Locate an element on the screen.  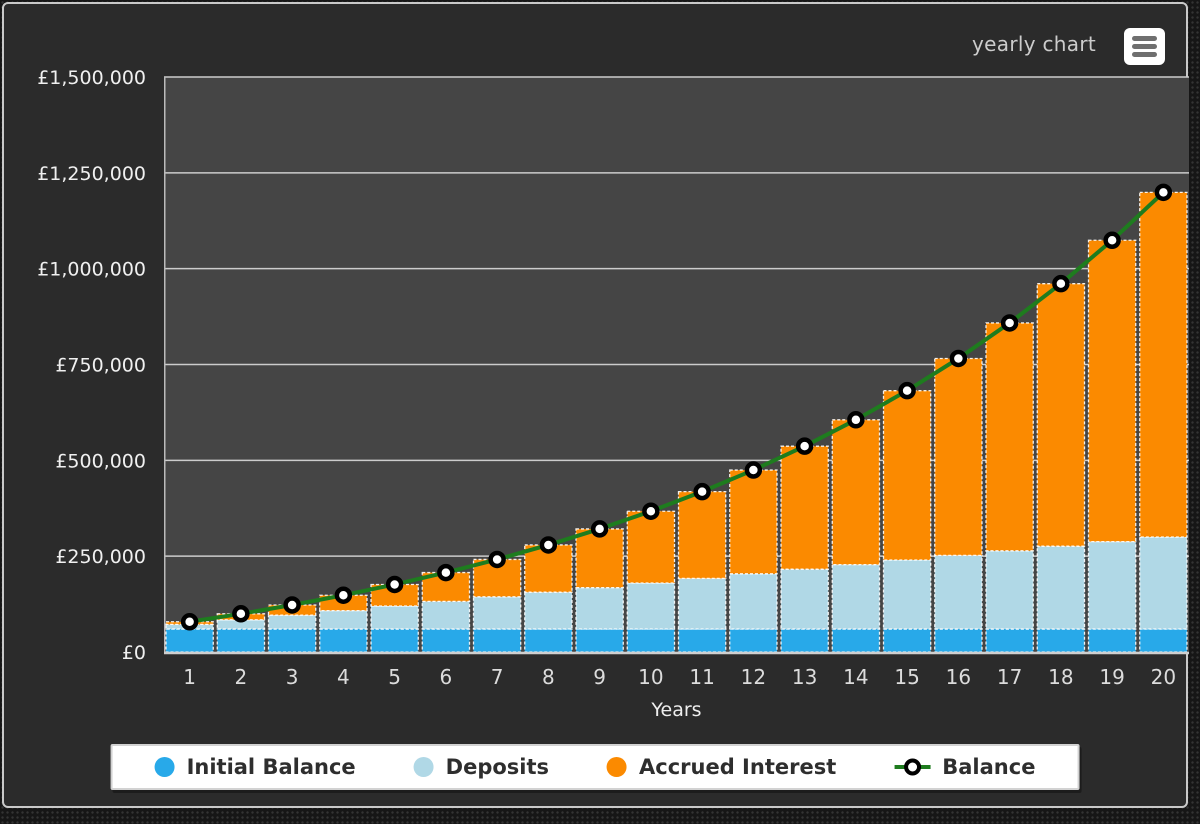
bar-year-2-deposits is located at coordinates (241, 624).